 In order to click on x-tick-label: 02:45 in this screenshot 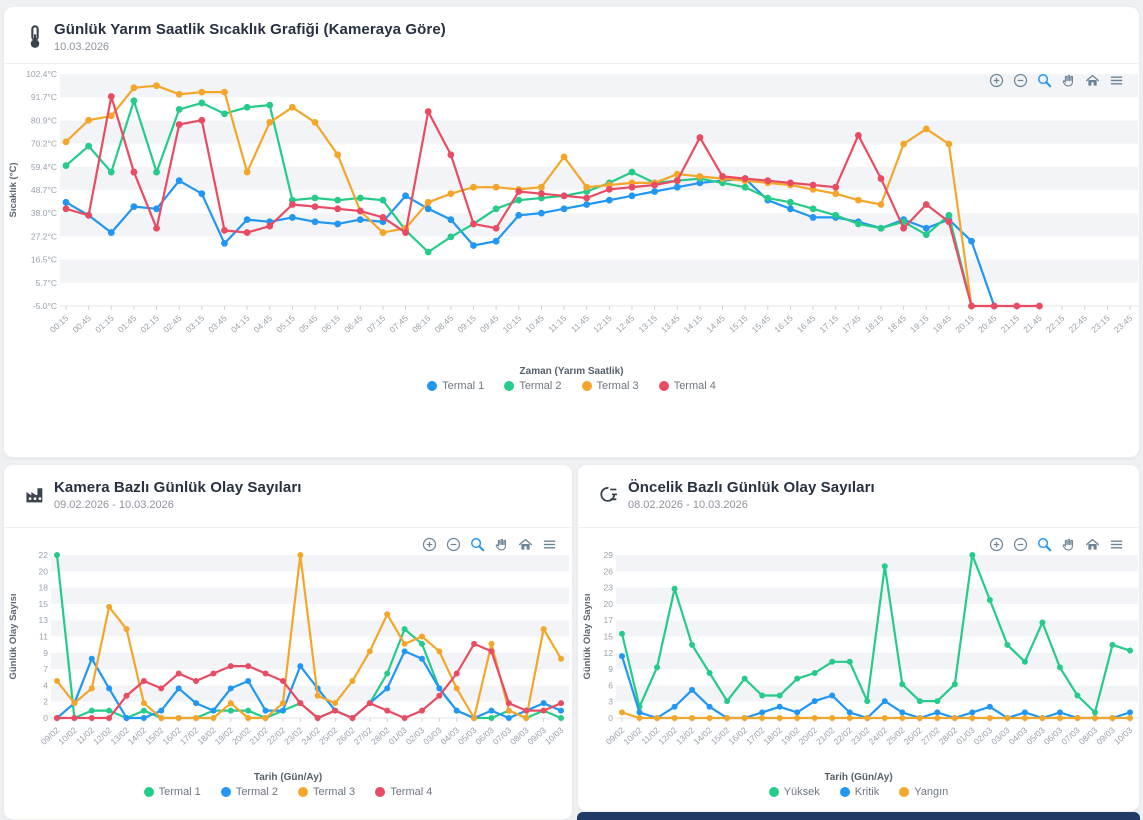, I will do `click(172, 324)`.